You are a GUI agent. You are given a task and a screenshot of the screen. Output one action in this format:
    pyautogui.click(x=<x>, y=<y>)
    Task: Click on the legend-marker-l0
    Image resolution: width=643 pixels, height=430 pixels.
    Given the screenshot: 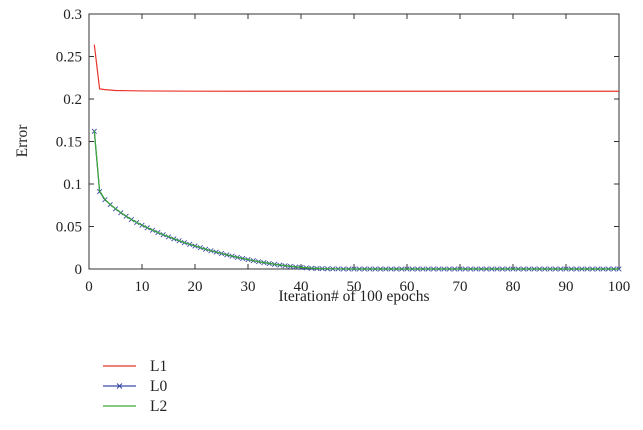 What is the action you would take?
    pyautogui.click(x=119, y=386)
    